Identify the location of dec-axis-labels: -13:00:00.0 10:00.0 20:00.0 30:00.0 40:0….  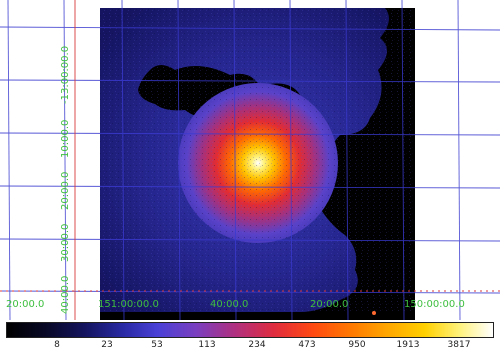
(65, 180).